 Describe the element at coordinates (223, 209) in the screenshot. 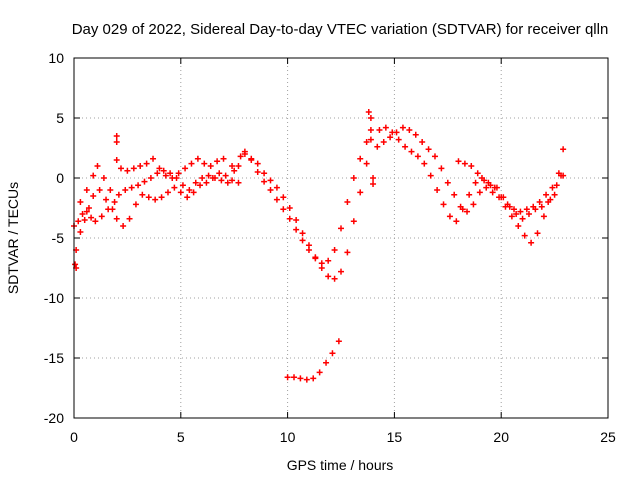

I see `series-track-b` at that location.